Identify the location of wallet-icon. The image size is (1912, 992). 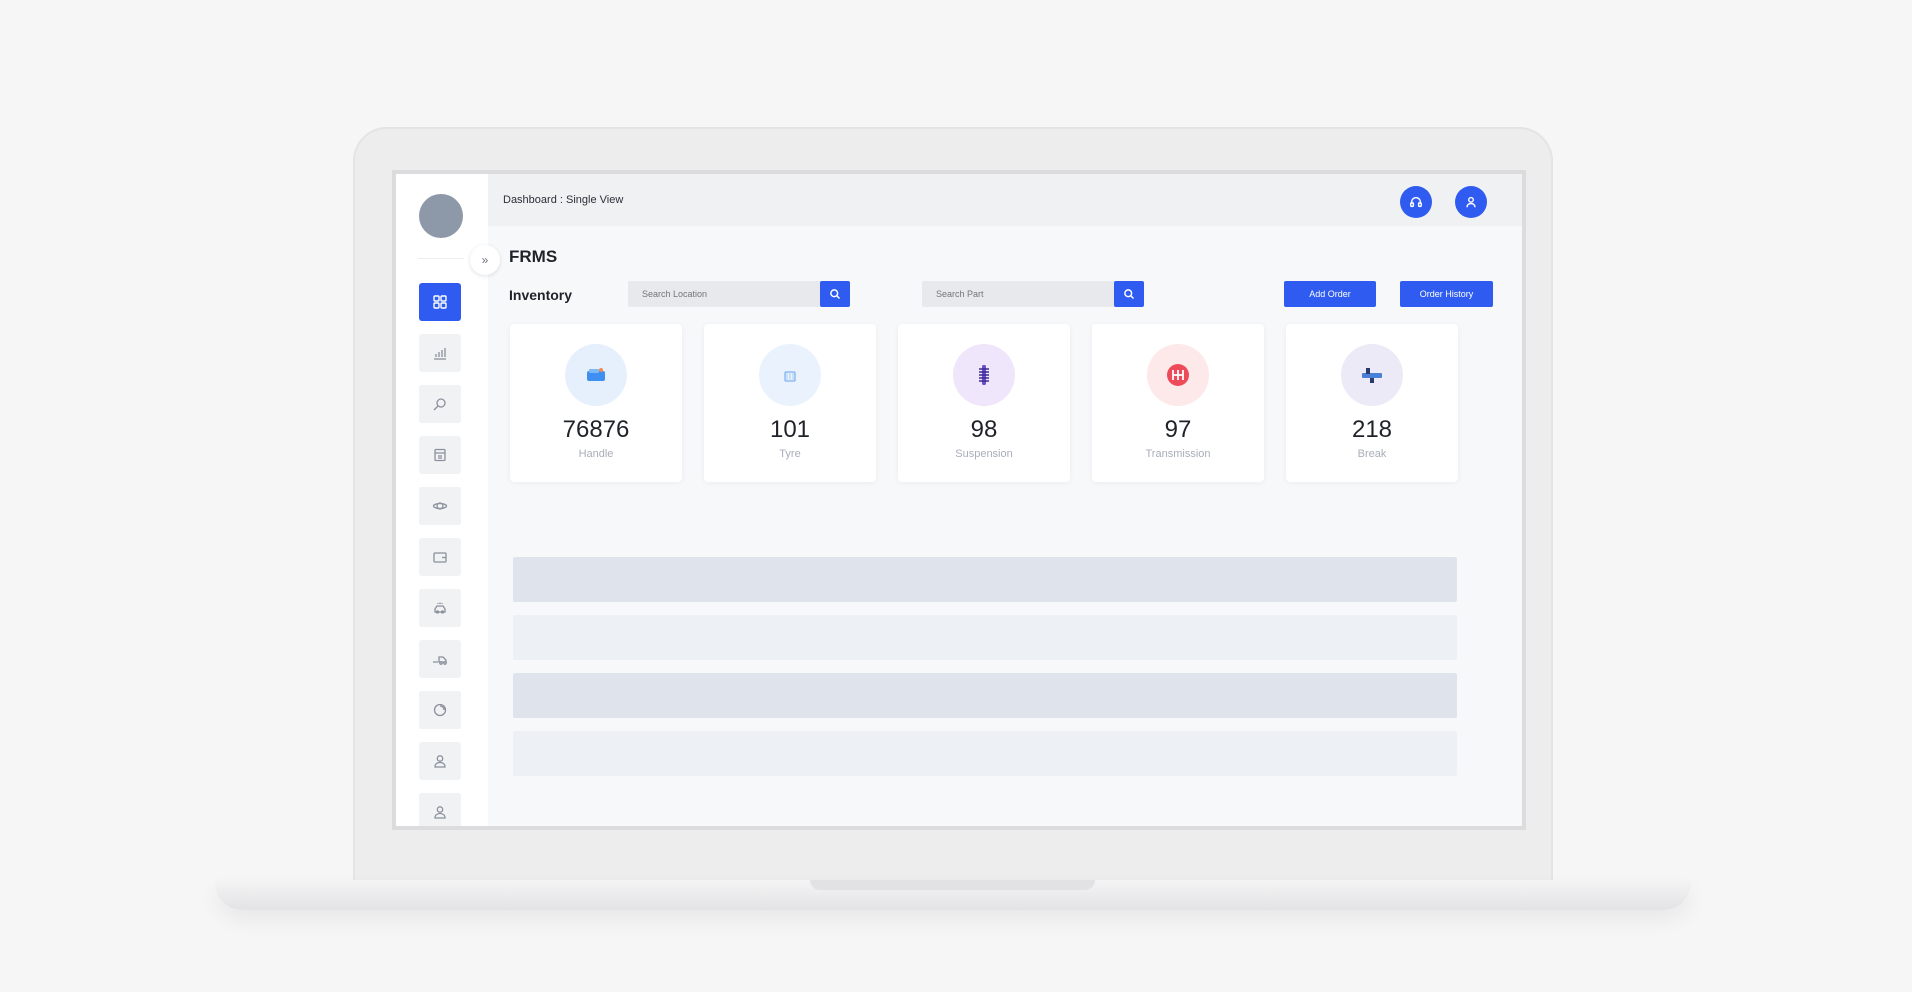
(440, 557).